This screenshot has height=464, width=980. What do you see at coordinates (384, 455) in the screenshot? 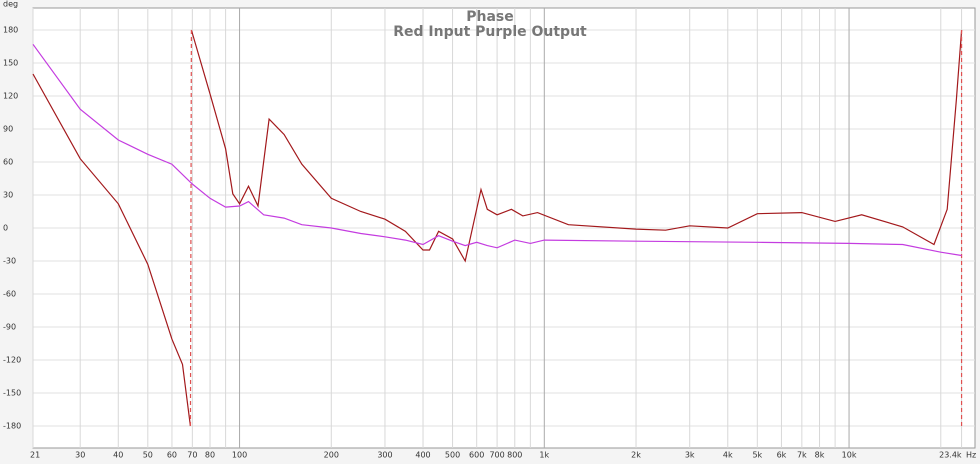
I see `x-tick-label: 300` at bounding box center [384, 455].